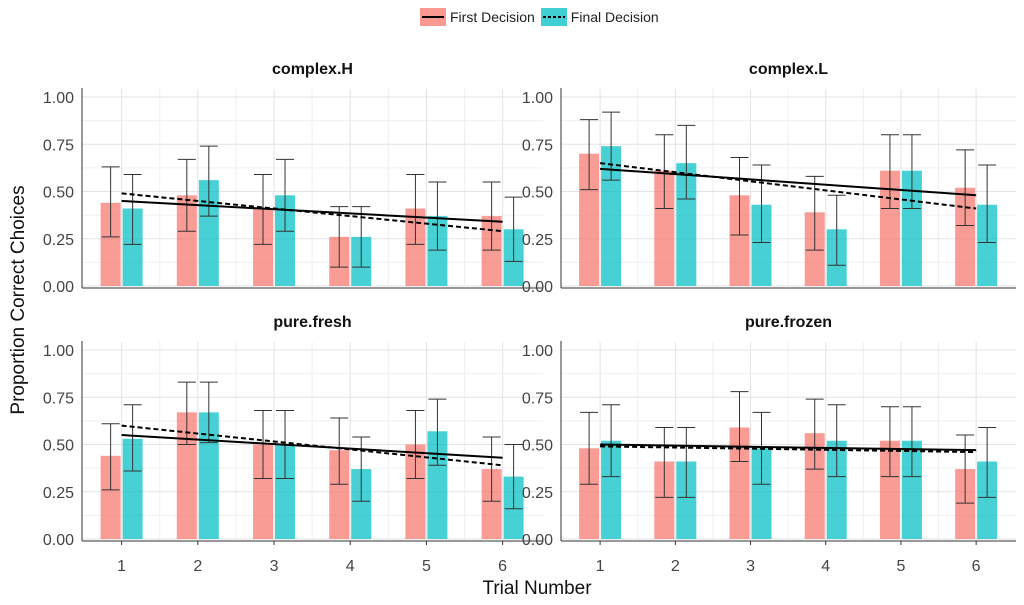 The image size is (1024, 605). What do you see at coordinates (614, 17) in the screenshot?
I see `legend-label-final: Final Decision` at bounding box center [614, 17].